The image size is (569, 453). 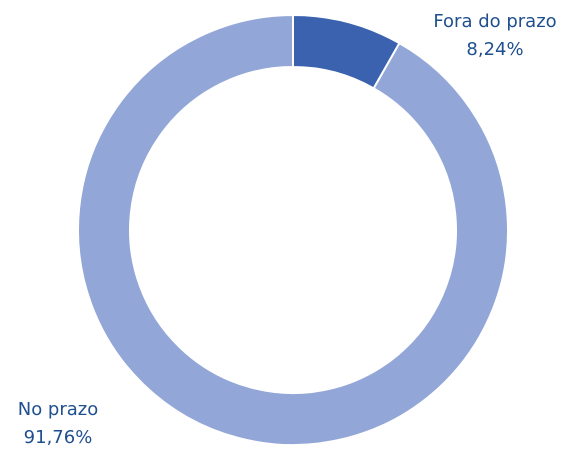 What do you see at coordinates (58, 437) in the screenshot?
I see `value-label: 91,76%` at bounding box center [58, 437].